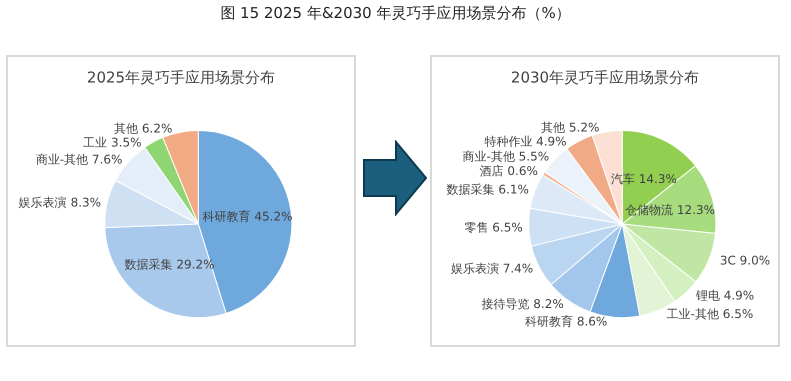 The width and height of the screenshot is (791, 381). What do you see at coordinates (525, 141) in the screenshot?
I see `slice-label: 特种作业 4.9%` at bounding box center [525, 141].